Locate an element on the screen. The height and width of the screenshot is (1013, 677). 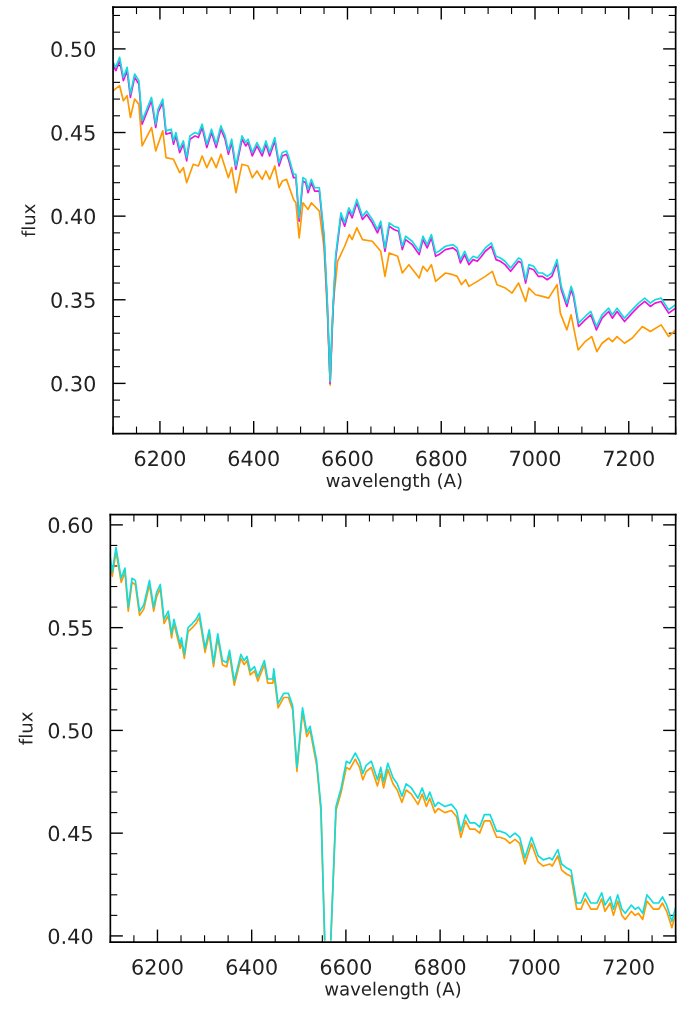
y-tick-label: 0.55 is located at coordinates (70, 628).